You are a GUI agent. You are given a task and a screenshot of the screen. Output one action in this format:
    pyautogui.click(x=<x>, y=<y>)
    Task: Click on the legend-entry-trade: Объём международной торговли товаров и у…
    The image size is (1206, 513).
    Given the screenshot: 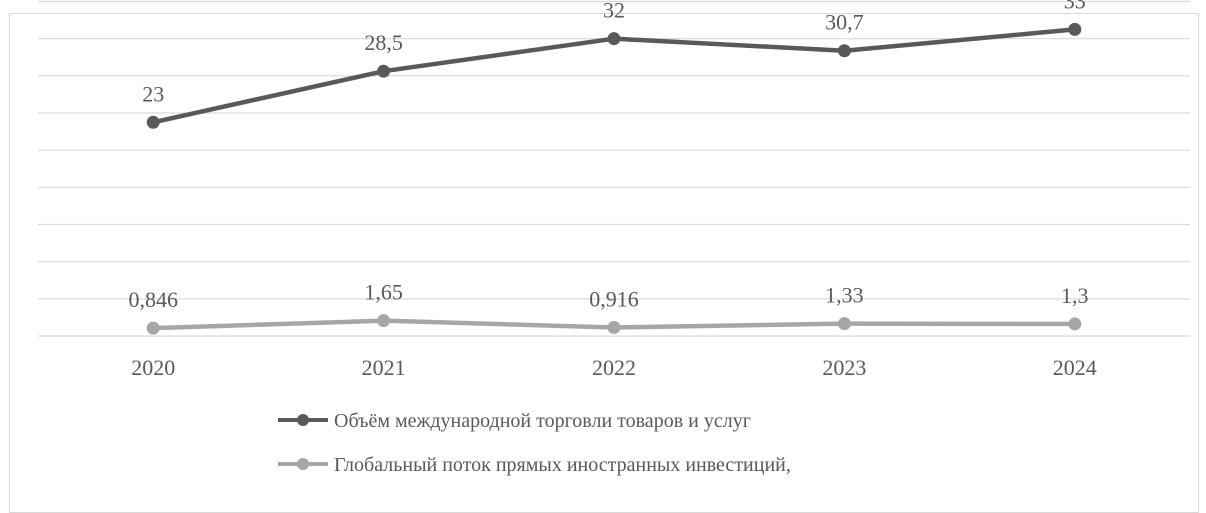 What is the action you would take?
    pyautogui.click(x=514, y=421)
    